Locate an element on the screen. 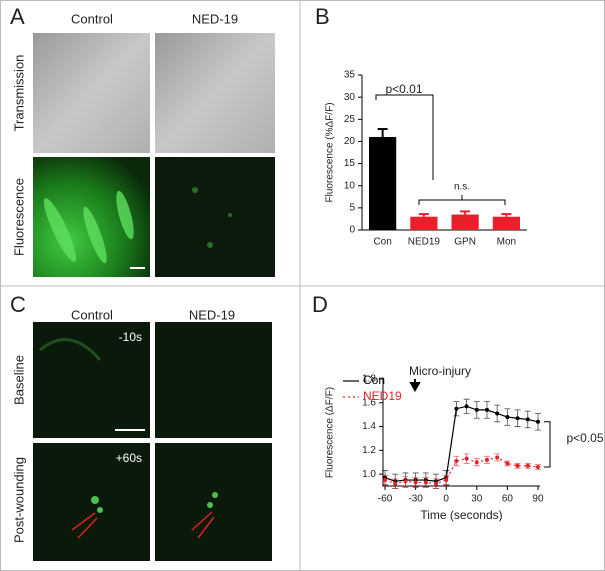 The image size is (605, 571). y-tick-label: 10 is located at coordinates (350, 185).